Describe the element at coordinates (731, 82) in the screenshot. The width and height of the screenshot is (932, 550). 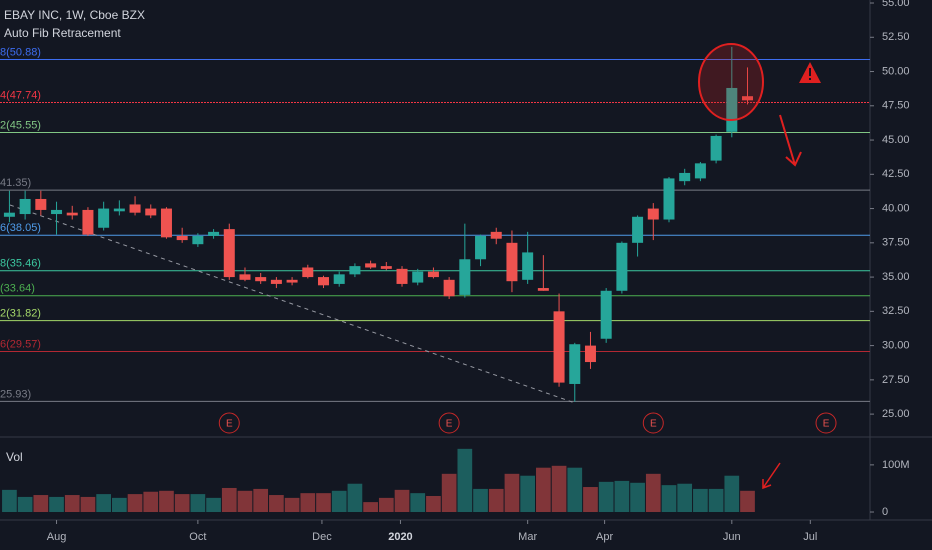
I see `highlight-circle` at that location.